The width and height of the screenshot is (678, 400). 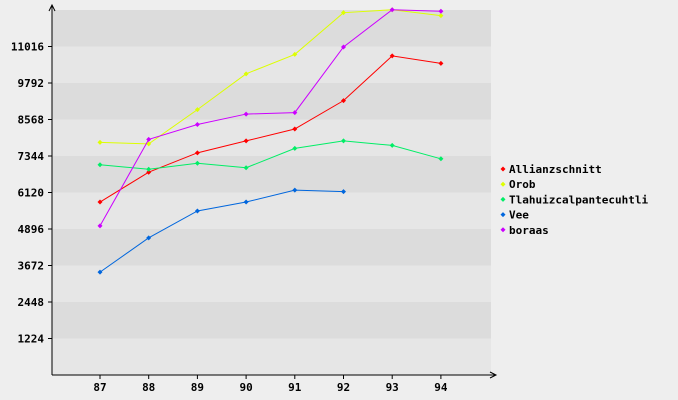 What do you see at coordinates (529, 230) in the screenshot?
I see `legend-label: boraas` at bounding box center [529, 230].